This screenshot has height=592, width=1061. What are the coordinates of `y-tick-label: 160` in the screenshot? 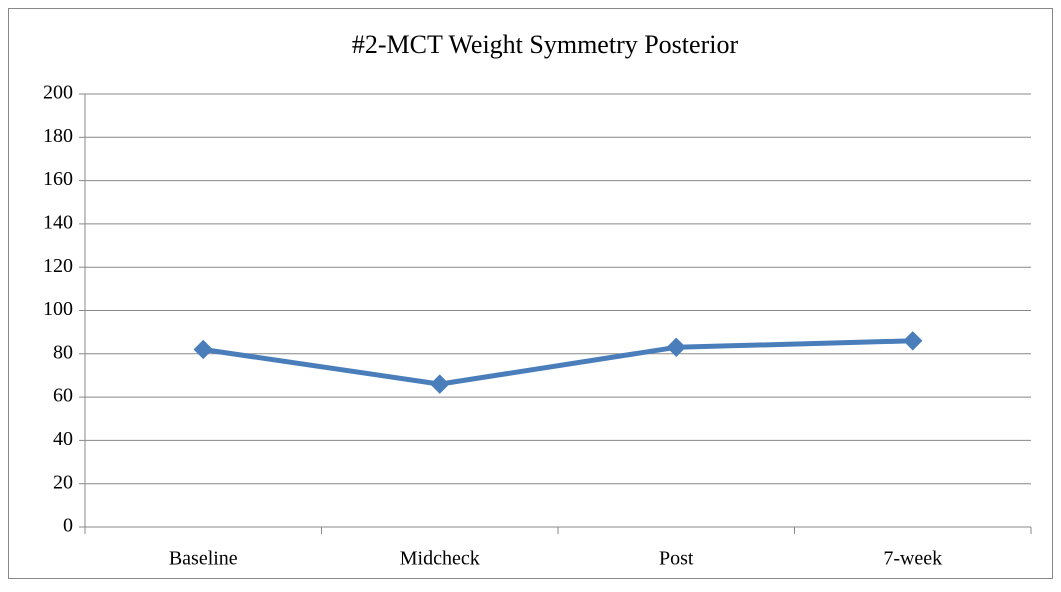 It's located at (58, 179).